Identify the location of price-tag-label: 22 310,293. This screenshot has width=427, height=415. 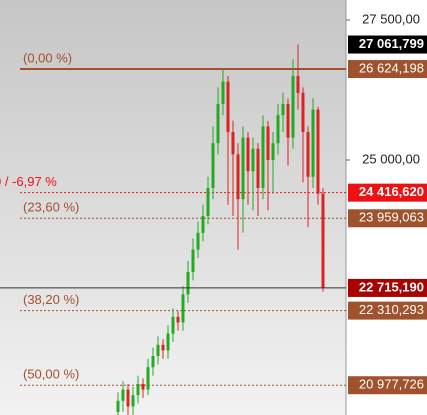
(391, 309).